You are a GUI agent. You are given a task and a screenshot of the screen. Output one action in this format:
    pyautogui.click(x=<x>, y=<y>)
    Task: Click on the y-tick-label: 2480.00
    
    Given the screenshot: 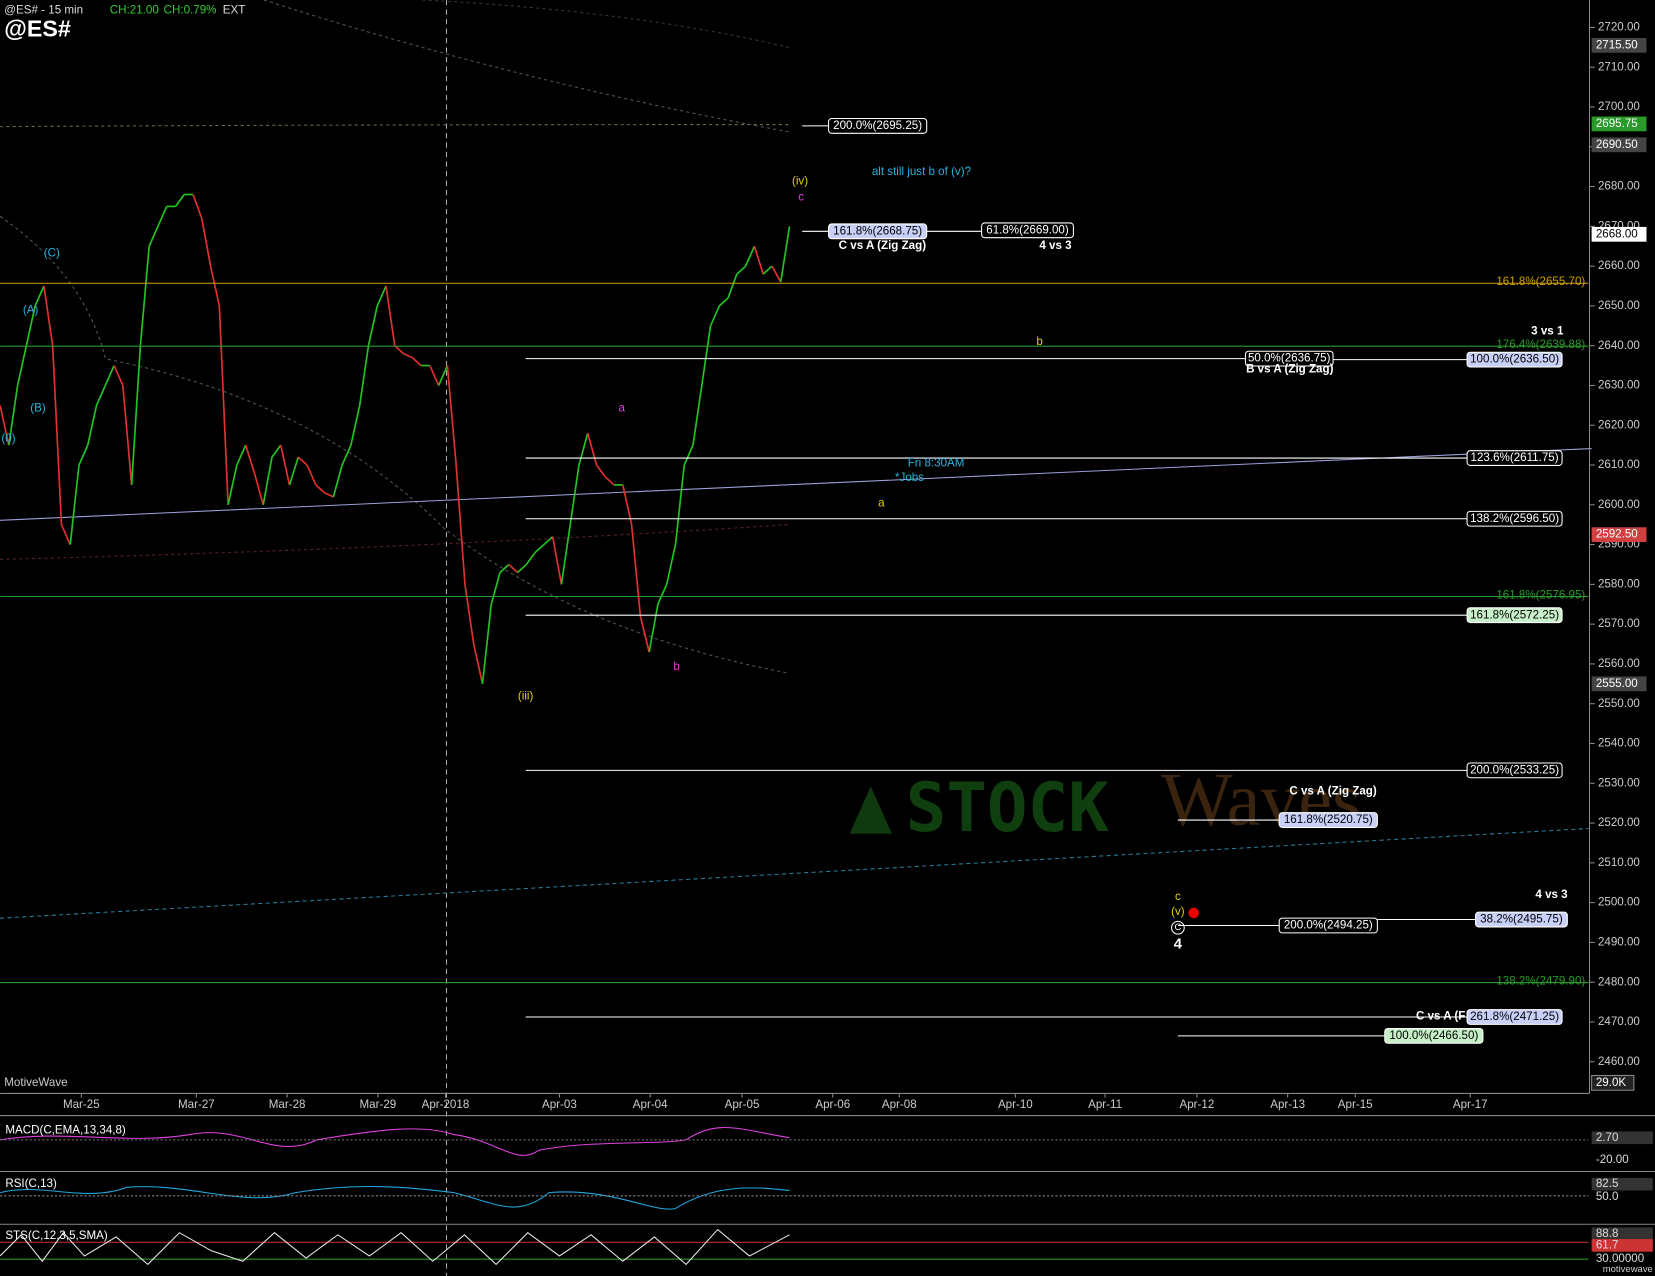 What is the action you would take?
    pyautogui.click(x=1619, y=981)
    